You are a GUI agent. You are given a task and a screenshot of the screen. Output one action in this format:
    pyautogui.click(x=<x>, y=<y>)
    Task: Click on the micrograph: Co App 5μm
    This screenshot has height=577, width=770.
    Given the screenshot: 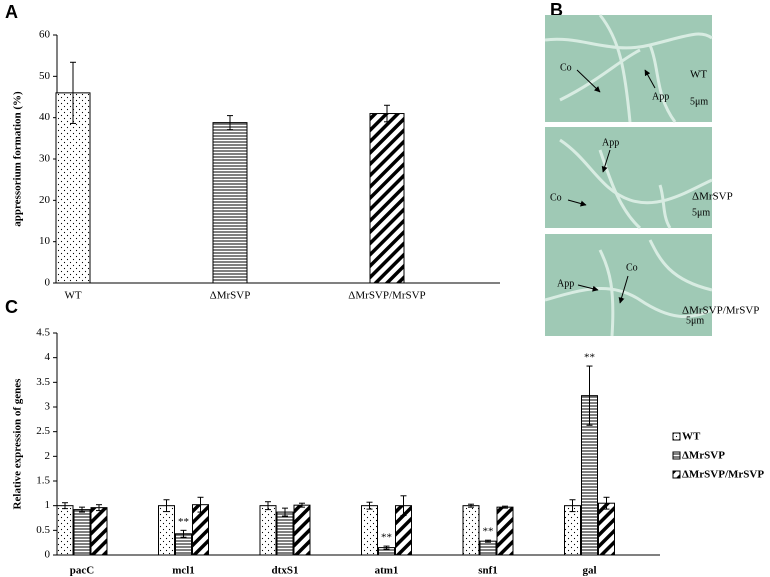 What is the action you would take?
    pyautogui.click(x=628, y=68)
    